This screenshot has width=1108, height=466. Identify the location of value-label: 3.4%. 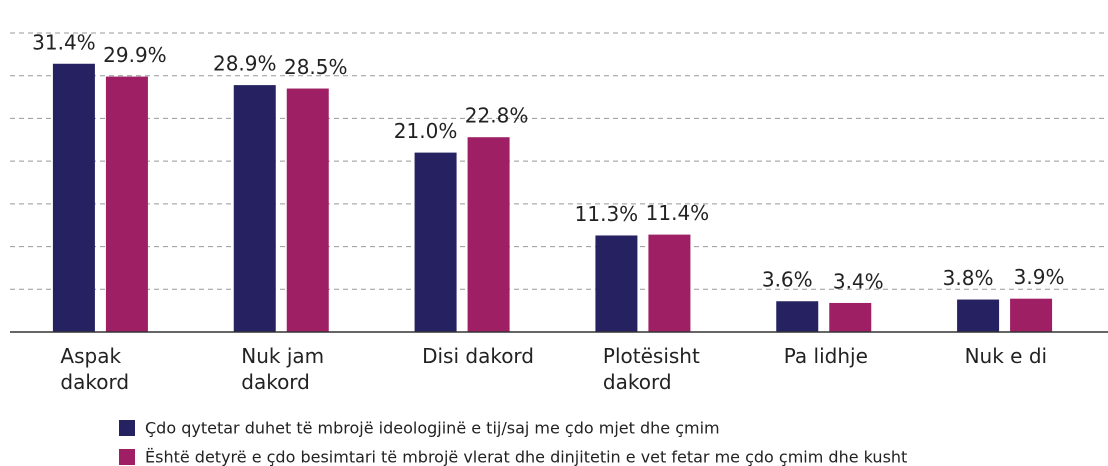
(858, 281).